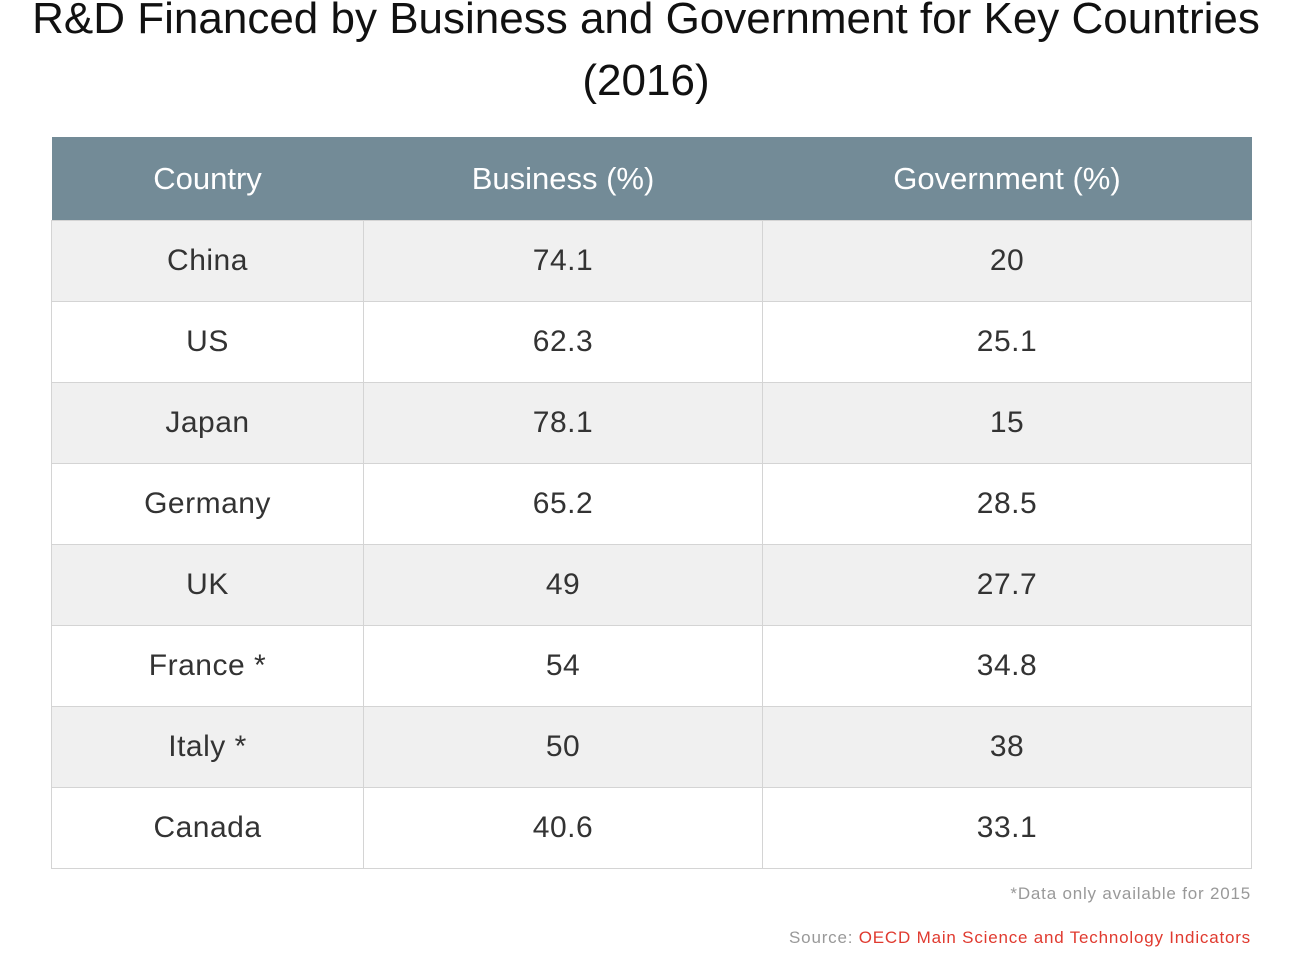 The image size is (1292, 959). I want to click on cell-country: Japan, so click(207, 423).